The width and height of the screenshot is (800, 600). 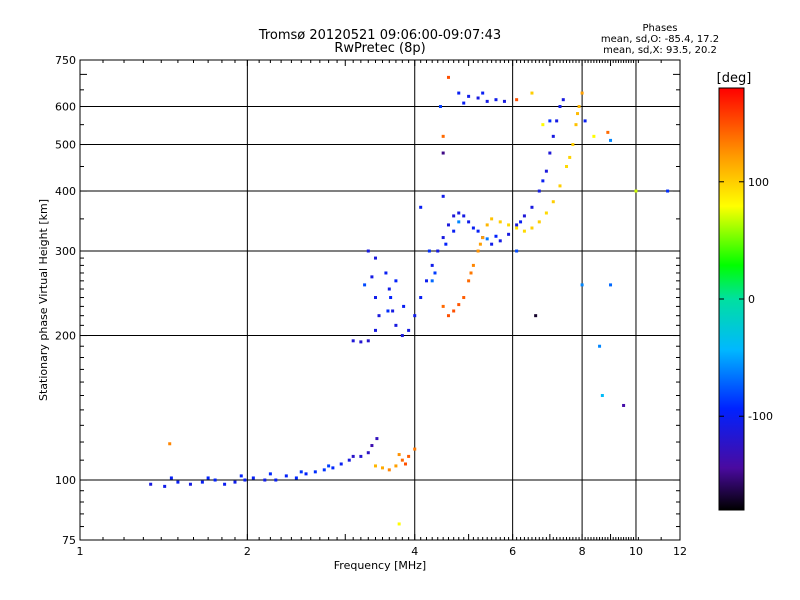 What do you see at coordinates (680, 551) in the screenshot?
I see `x-tick-label: 12` at bounding box center [680, 551].